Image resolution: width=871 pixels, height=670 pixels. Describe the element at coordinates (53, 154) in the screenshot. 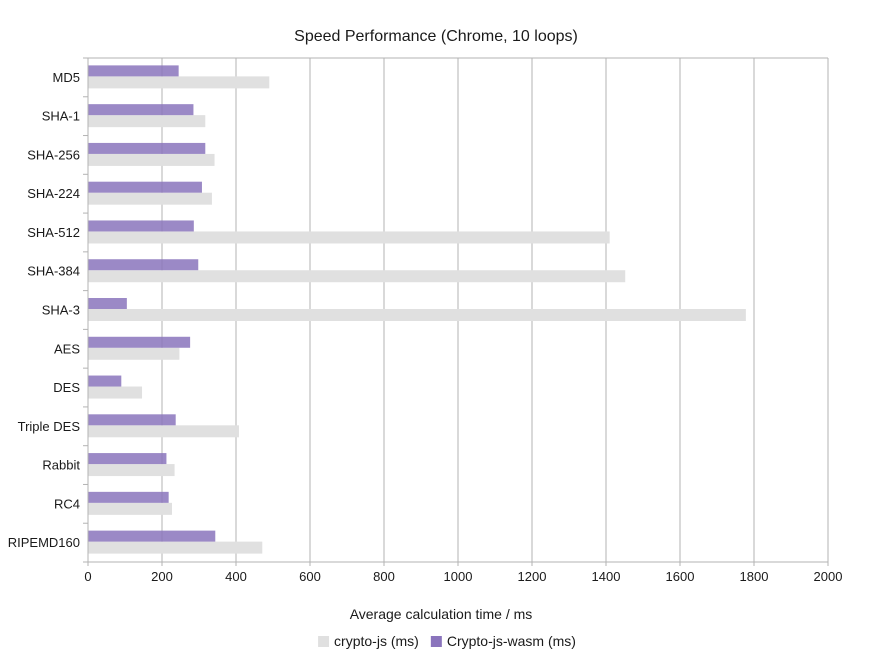

I see `category-label-sha-256: SHA-256` at that location.